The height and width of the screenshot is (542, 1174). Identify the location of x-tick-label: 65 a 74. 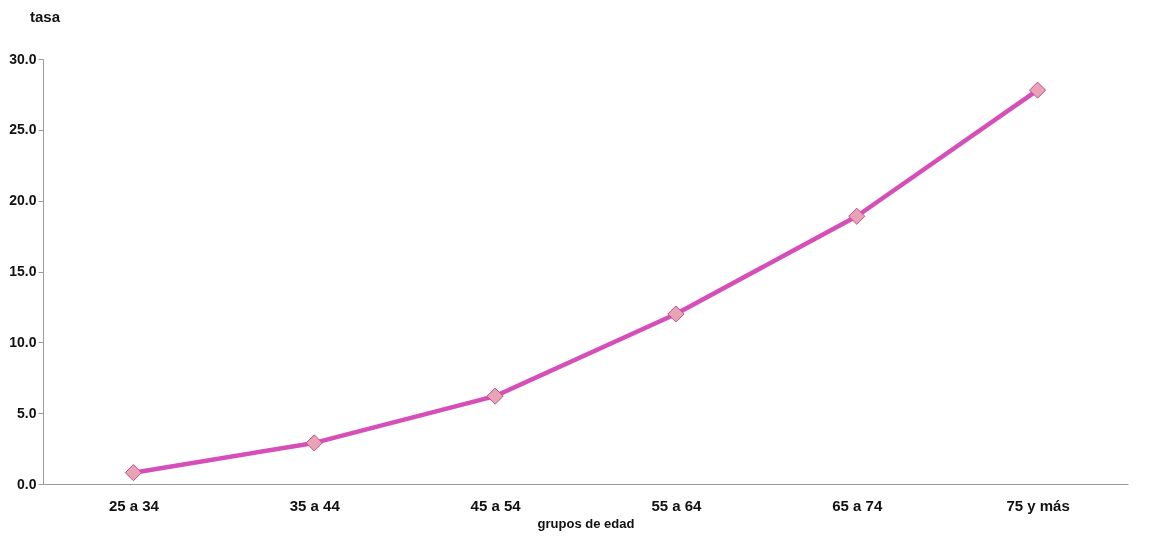
(857, 505).